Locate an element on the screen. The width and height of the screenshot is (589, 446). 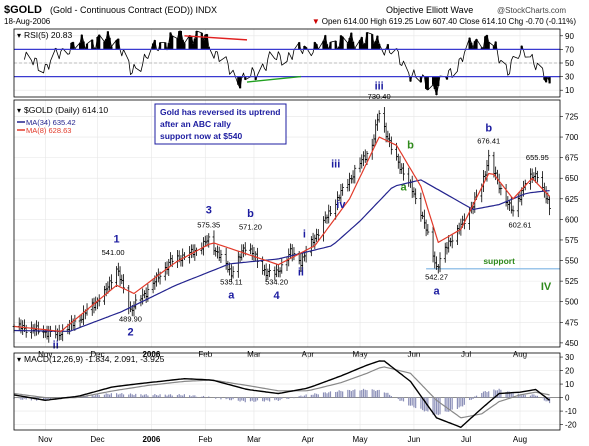
support-label: support is located at coordinates (499, 261).